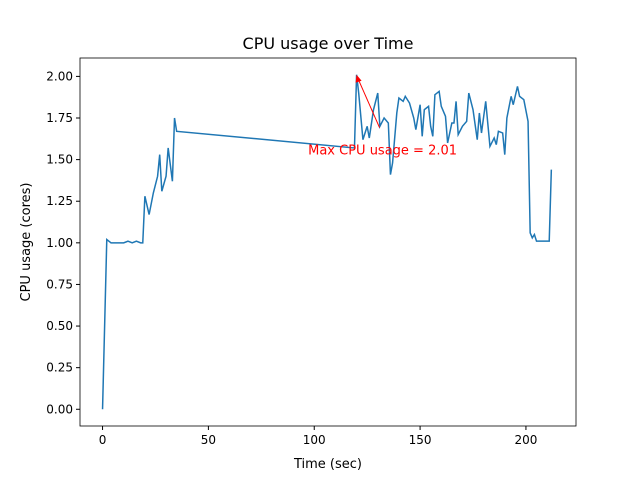 The image size is (640, 480). What do you see at coordinates (26, 242) in the screenshot?
I see `y-axis-label: CPU usage (cores)` at bounding box center [26, 242].